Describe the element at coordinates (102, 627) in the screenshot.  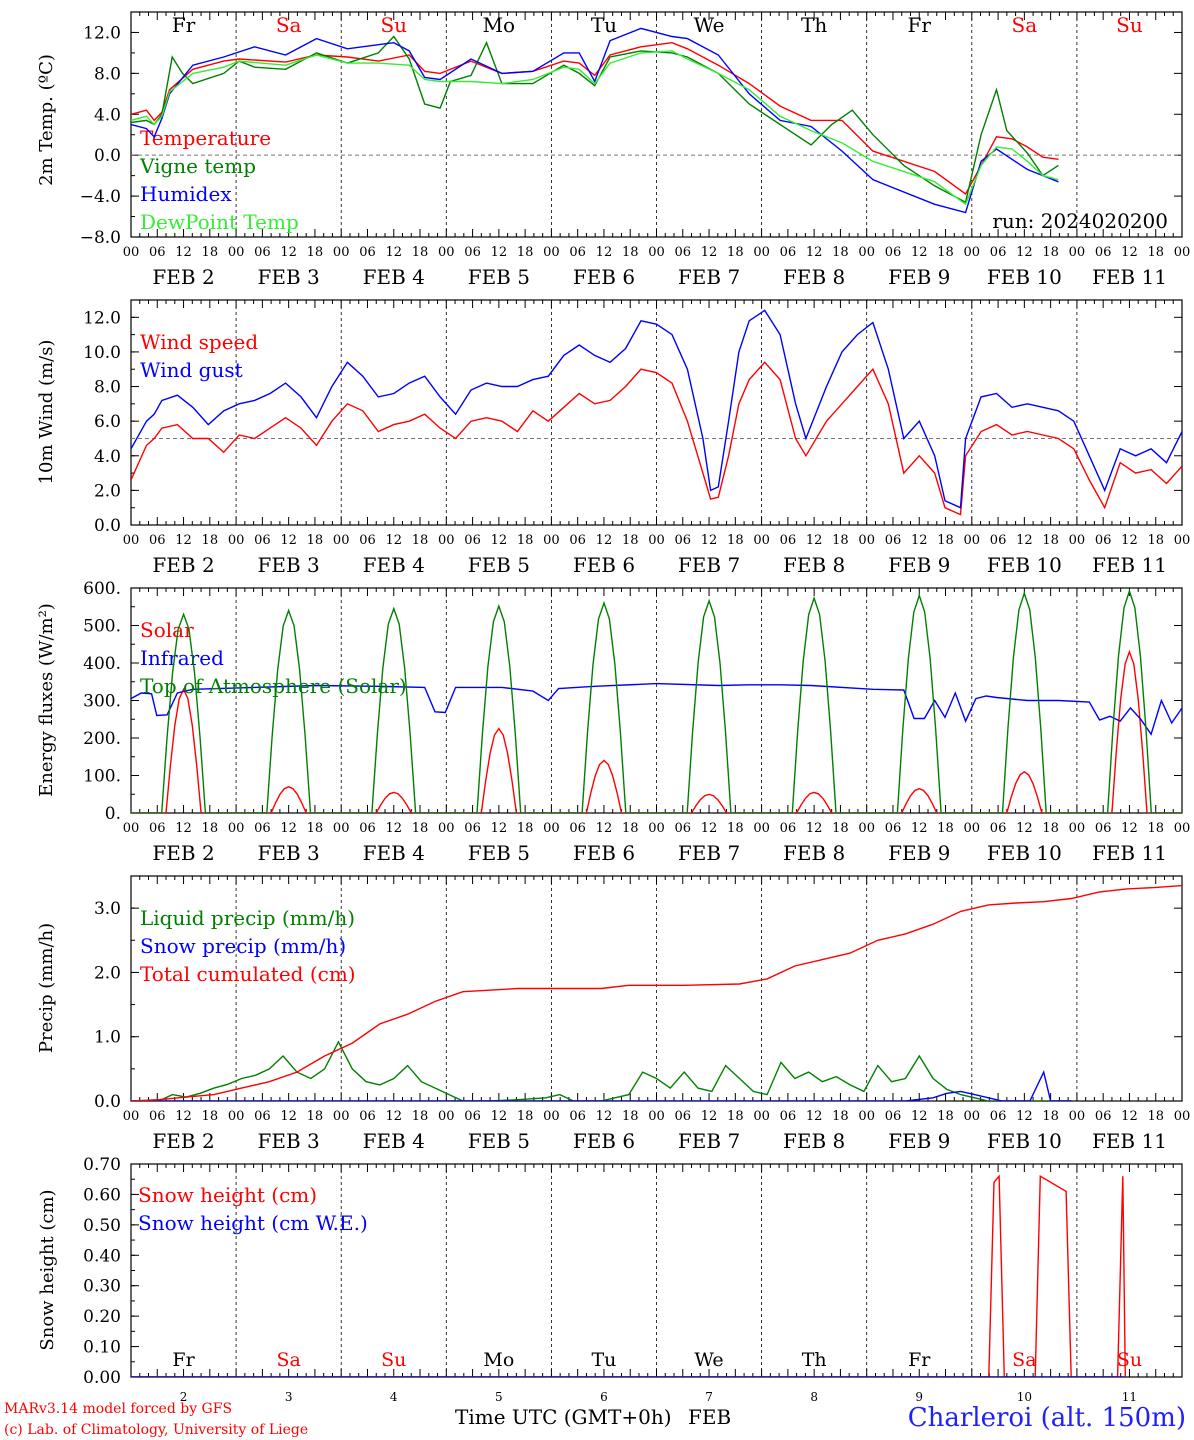
I see `y-tick-label: 500.` at that location.